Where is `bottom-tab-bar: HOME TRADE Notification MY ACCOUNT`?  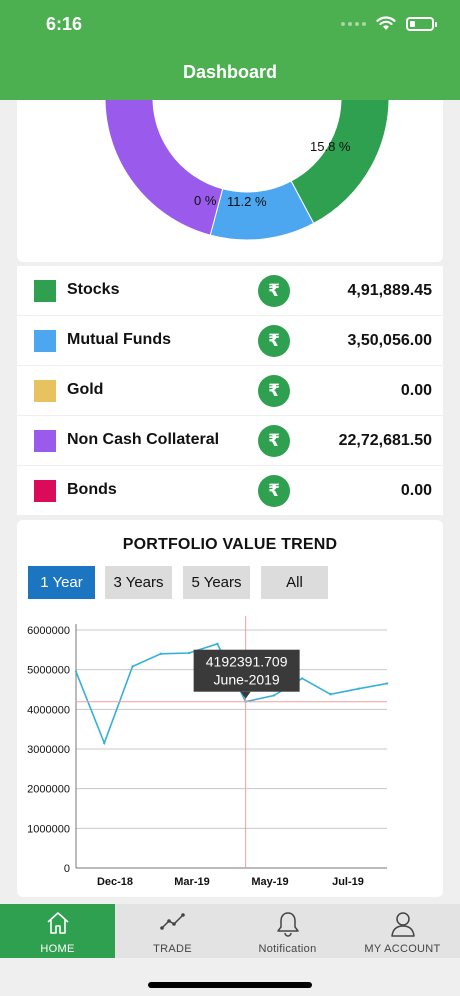 bottom-tab-bar: HOME TRADE Notification MY ACCOUNT is located at coordinates (230, 931).